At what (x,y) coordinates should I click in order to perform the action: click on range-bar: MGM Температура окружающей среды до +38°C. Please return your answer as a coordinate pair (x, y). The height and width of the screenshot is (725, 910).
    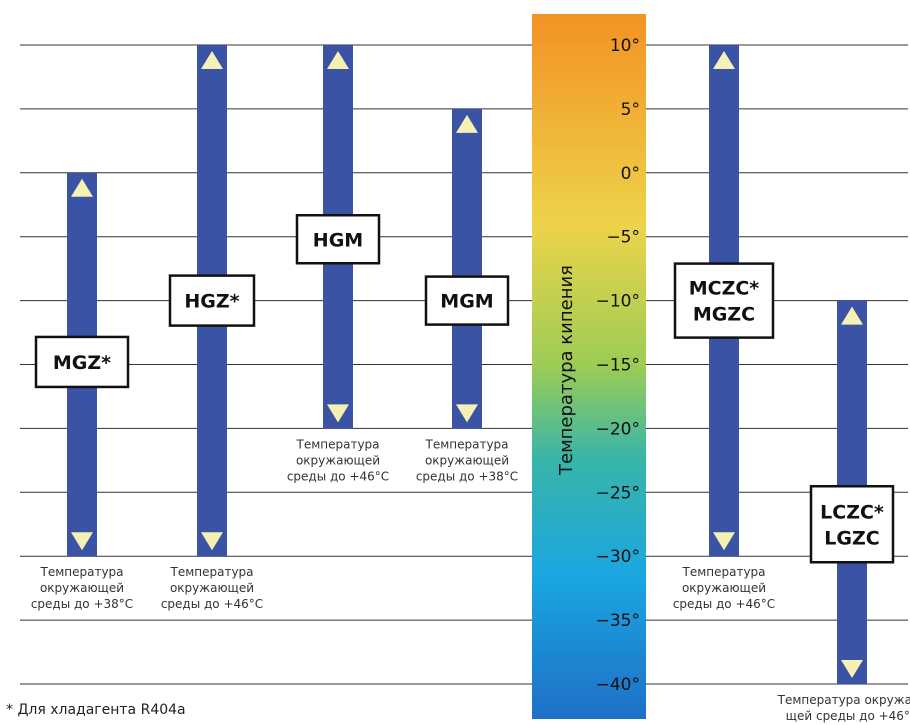
    Looking at the image, I should click on (467, 295).